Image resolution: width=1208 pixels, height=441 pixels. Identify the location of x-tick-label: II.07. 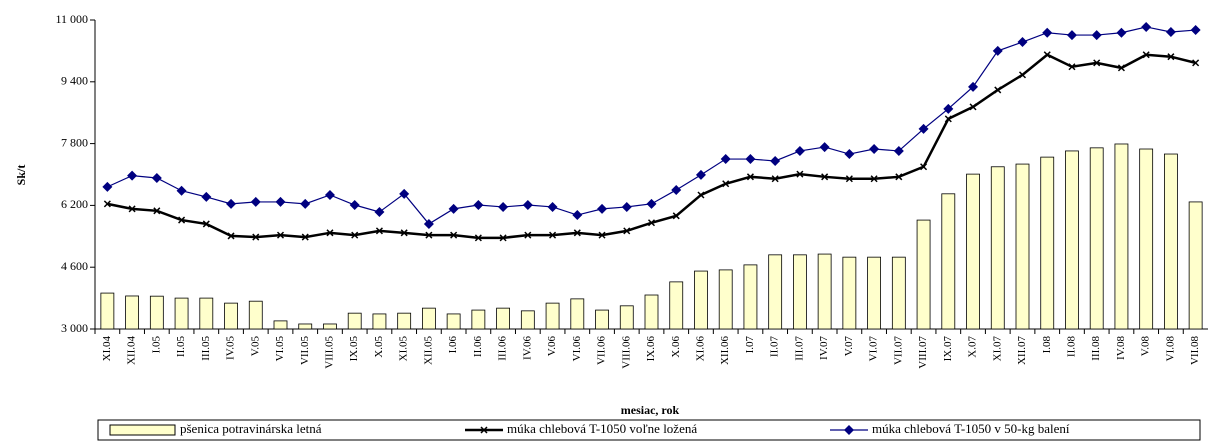
(775, 347).